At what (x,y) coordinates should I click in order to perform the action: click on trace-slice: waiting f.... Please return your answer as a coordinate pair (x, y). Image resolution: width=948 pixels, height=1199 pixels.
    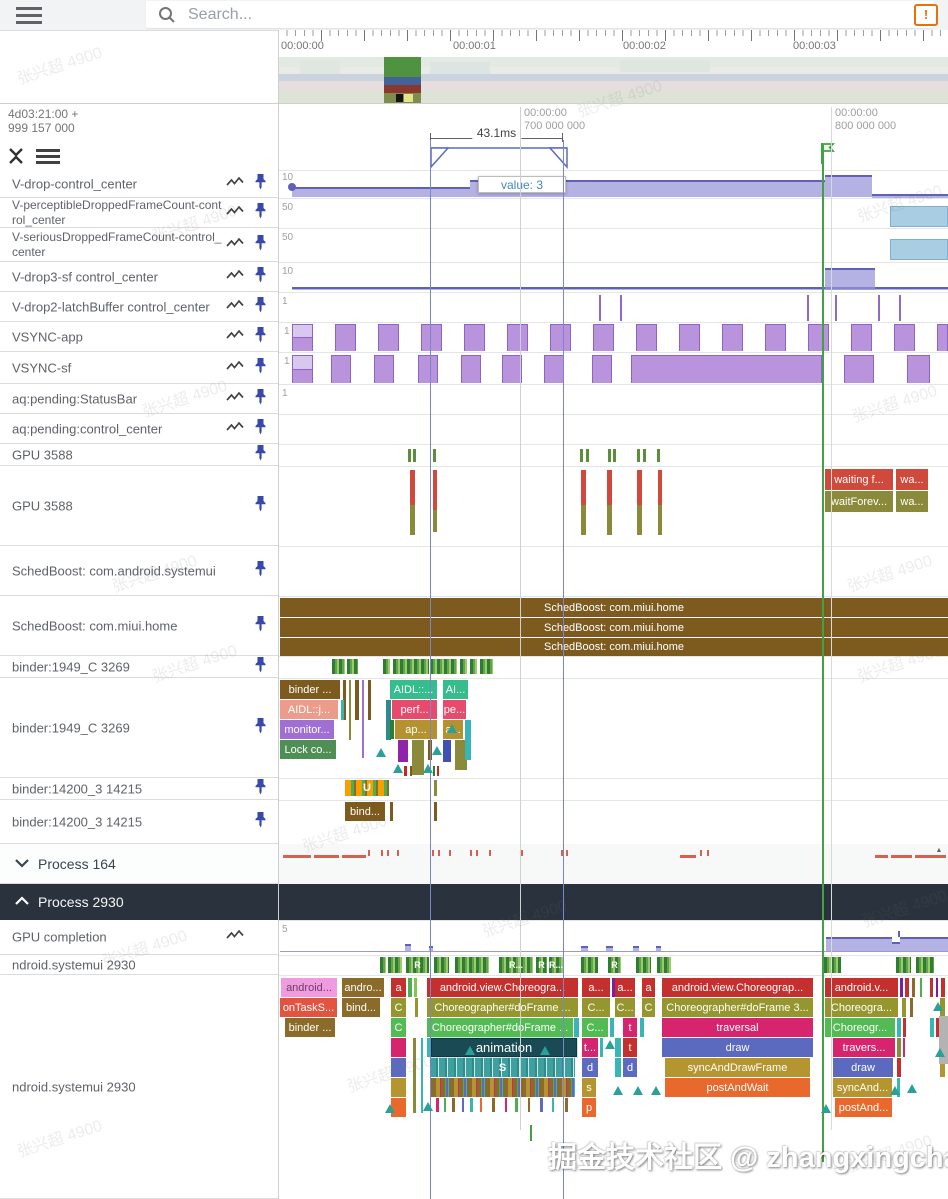
    Looking at the image, I should click on (859, 479).